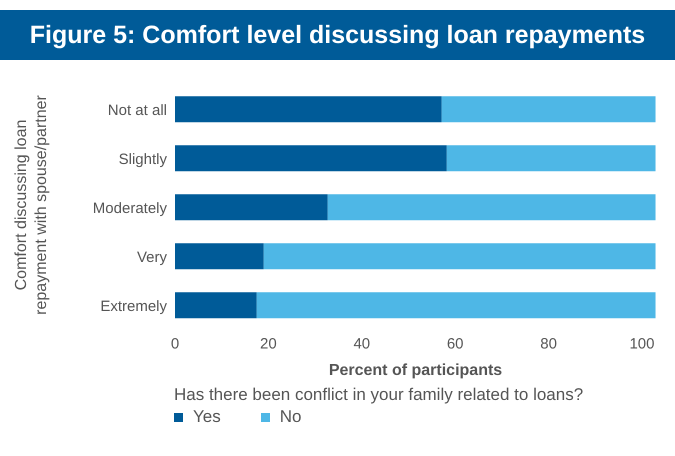  What do you see at coordinates (31, 204) in the screenshot?
I see `y-axis-title: Comfort discussing loan repayment with spouse/partner` at bounding box center [31, 204].